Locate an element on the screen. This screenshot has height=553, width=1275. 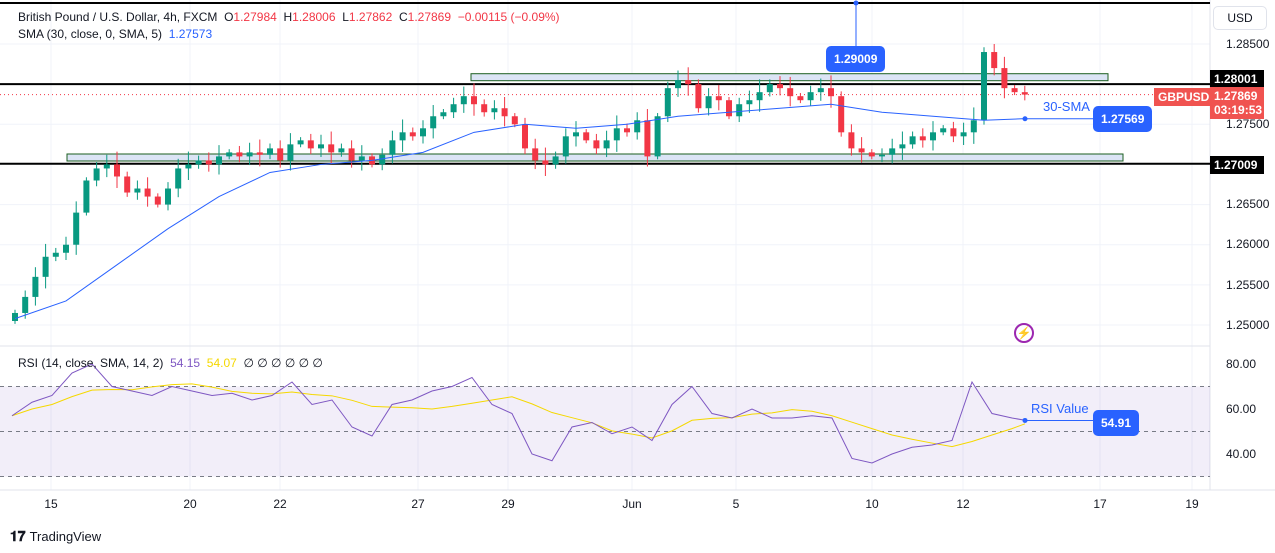
time-tick: 12 is located at coordinates (963, 504).